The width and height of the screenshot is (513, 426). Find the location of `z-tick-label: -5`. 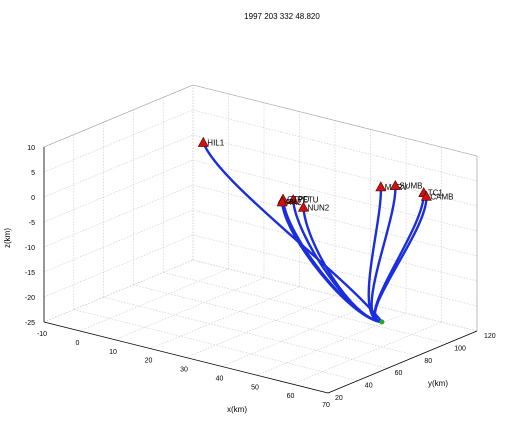

z-tick-label: -5 is located at coordinates (32, 223).